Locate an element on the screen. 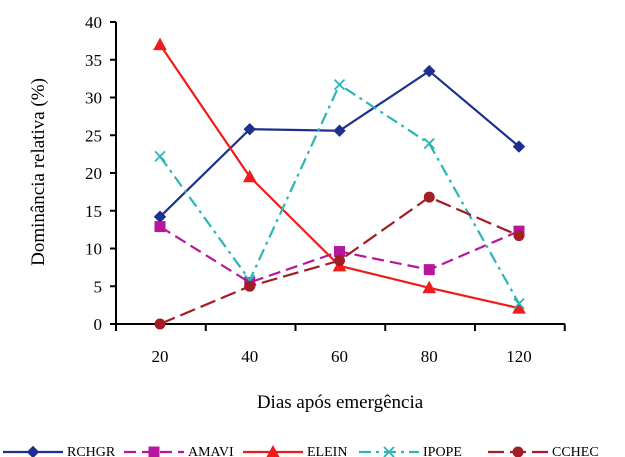 The height and width of the screenshot is (457, 625). legend-item: AMAVI is located at coordinates (179, 451).